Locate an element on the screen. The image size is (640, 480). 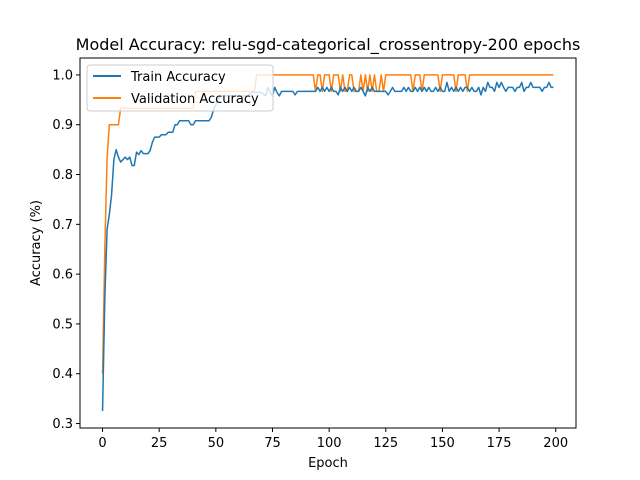
y-tick-label: 0.3 is located at coordinates (62, 424).